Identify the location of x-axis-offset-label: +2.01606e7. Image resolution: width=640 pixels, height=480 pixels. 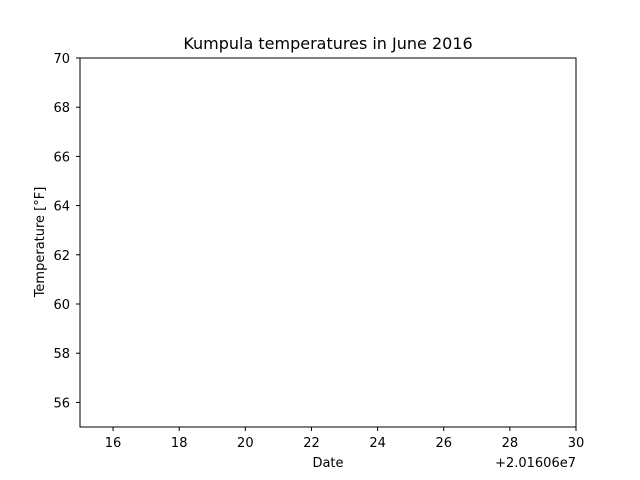
(535, 463).